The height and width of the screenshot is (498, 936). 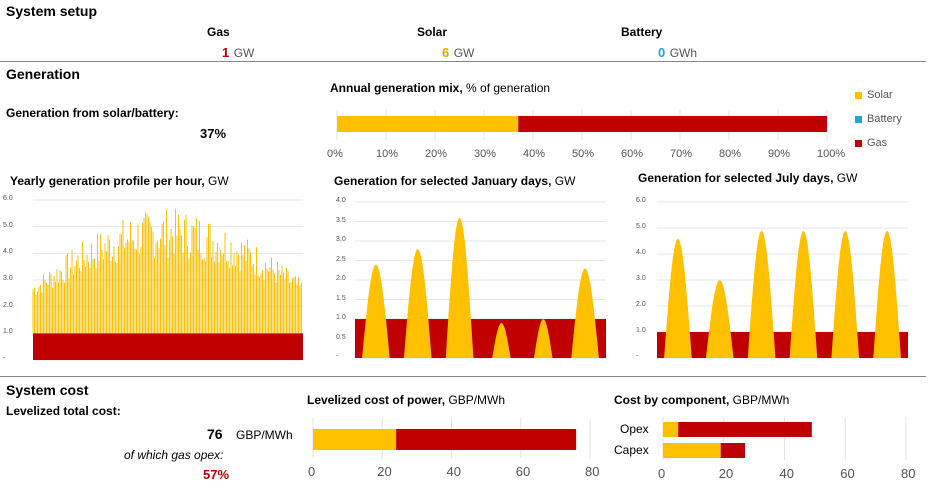 What do you see at coordinates (341, 200) in the screenshot?
I see `jan-y-tick: 4.0` at bounding box center [341, 200].